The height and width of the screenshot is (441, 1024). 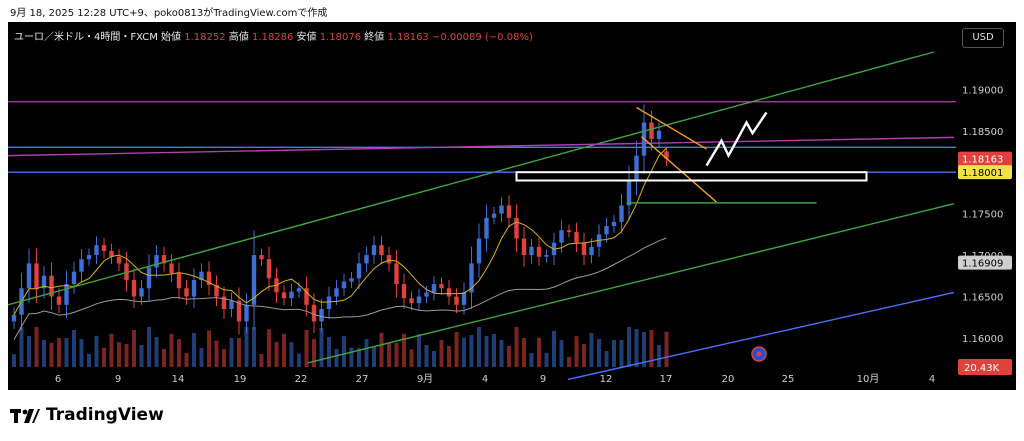 What do you see at coordinates (983, 38) in the screenshot?
I see `currency-button: USD` at bounding box center [983, 38].